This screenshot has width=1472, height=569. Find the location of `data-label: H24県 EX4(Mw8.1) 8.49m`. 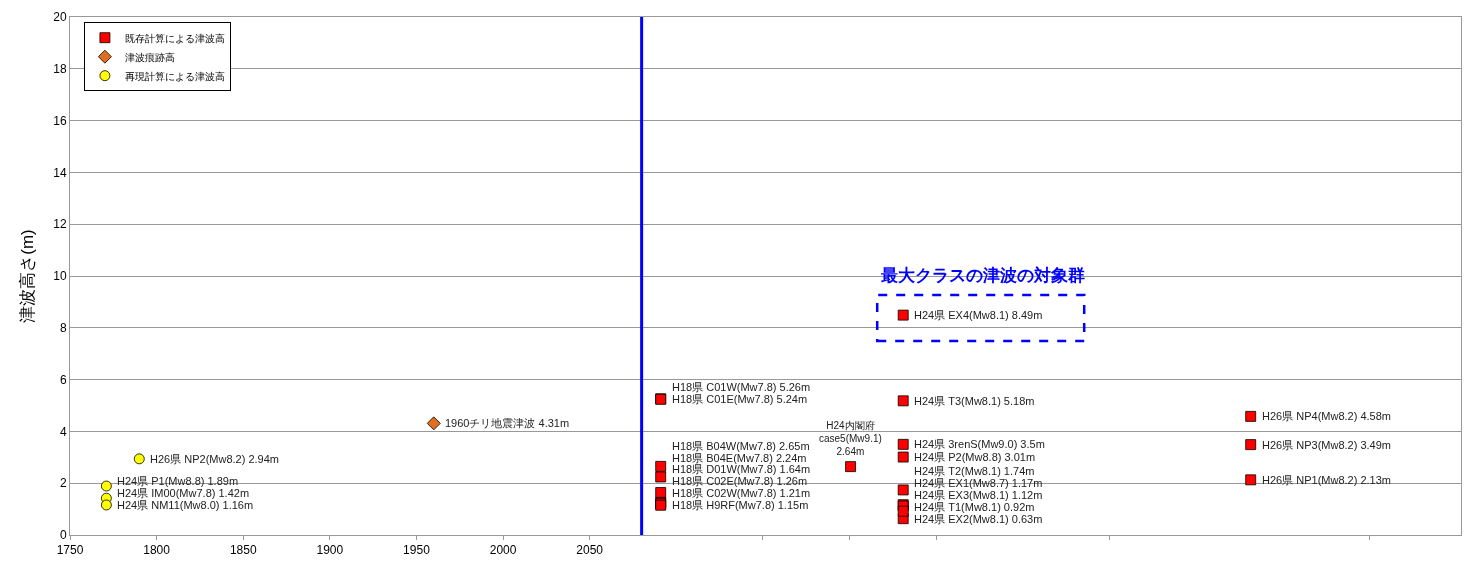

data-label: H24県 EX4(Mw8.1) 8.49m is located at coordinates (978, 315).